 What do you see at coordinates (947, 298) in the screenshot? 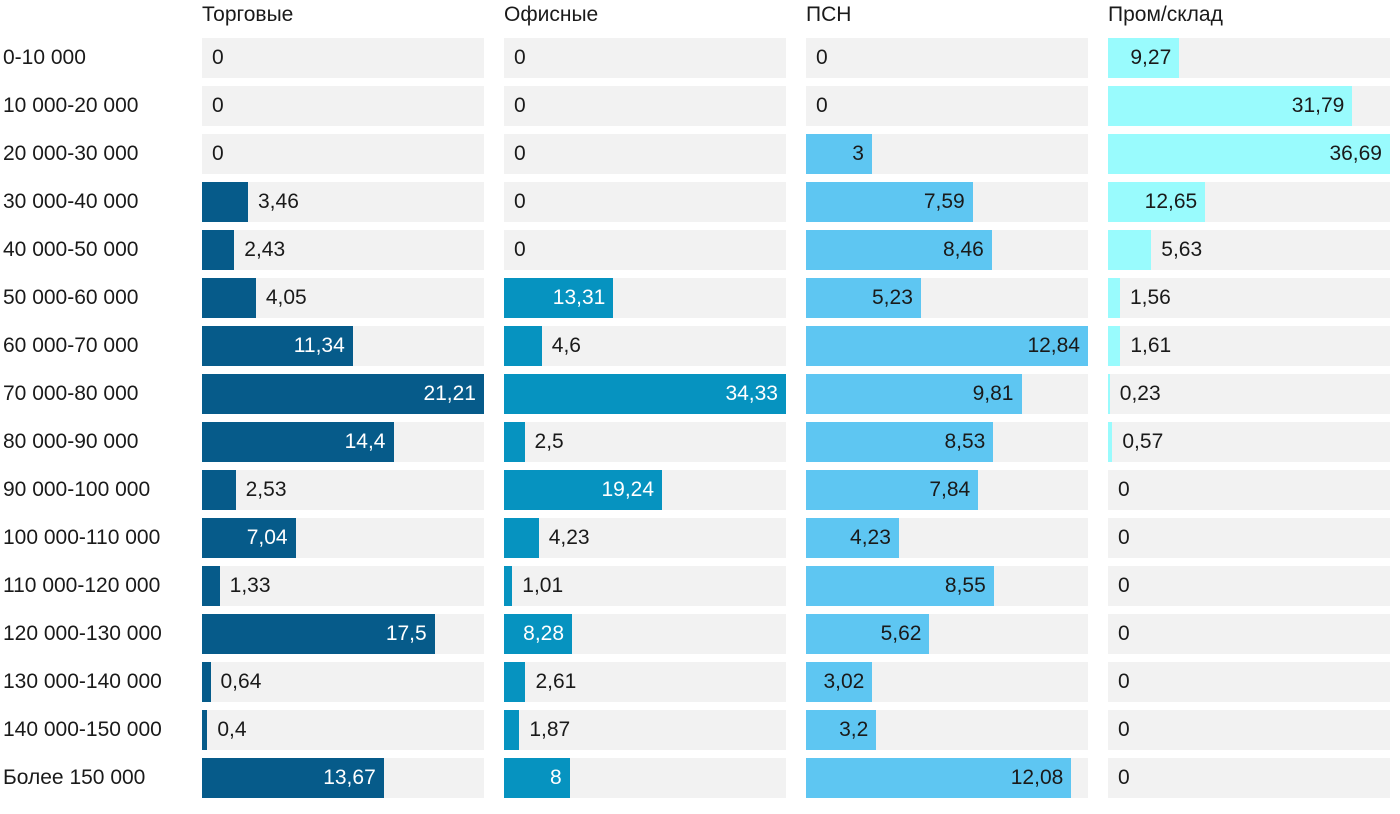
I see `bar-track: 5,23` at bounding box center [947, 298].